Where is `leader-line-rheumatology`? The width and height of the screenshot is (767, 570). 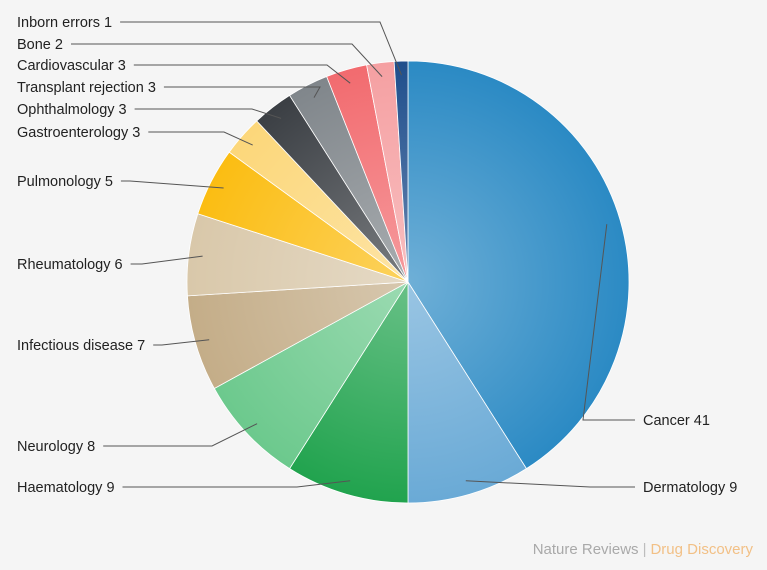 leader-line-rheumatology is located at coordinates (166, 260).